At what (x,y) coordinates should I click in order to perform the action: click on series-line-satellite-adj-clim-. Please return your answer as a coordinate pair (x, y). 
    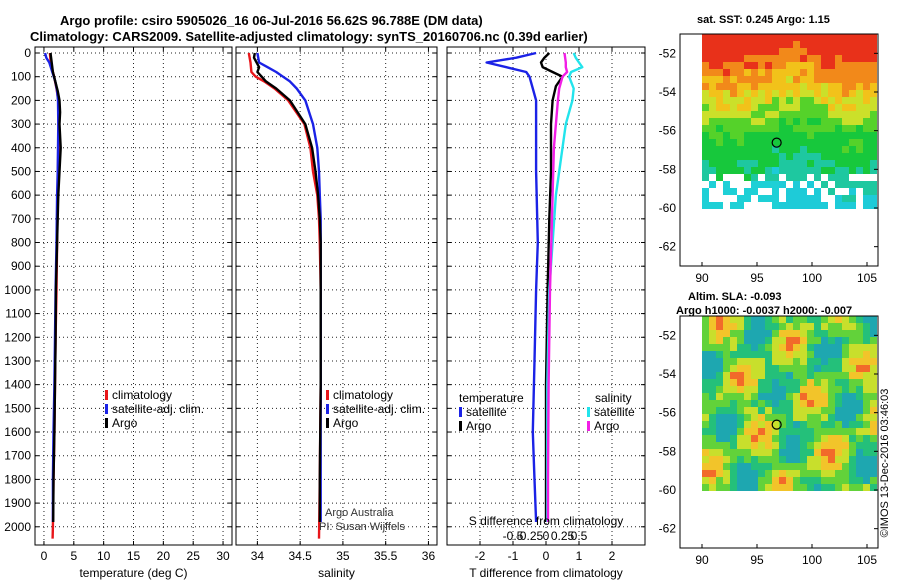
    Looking at the image, I should click on (289, 287).